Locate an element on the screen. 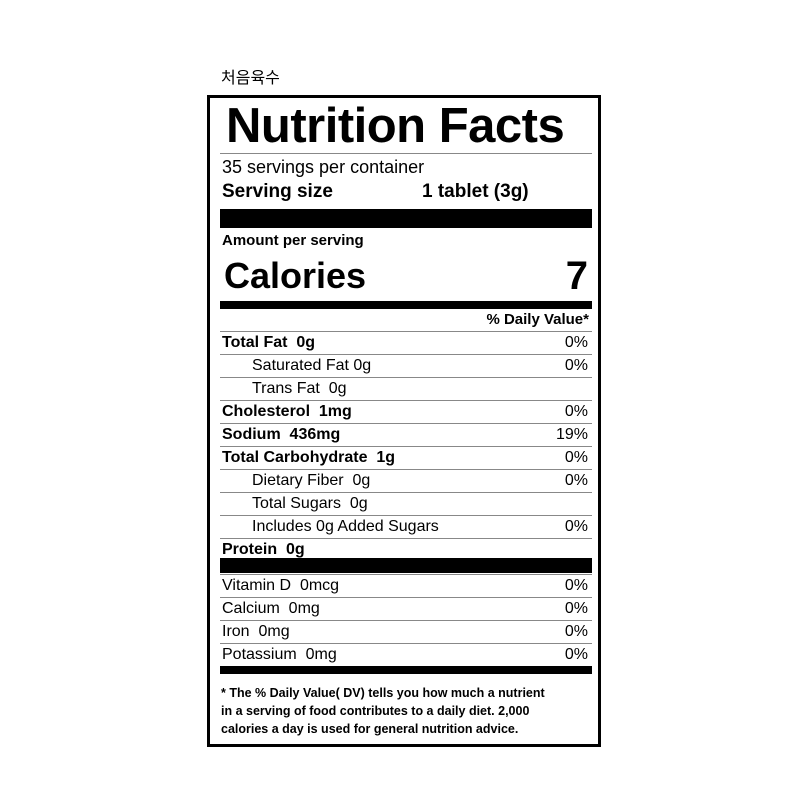 The width and height of the screenshot is (800, 800). nutrient-row: Saturated Fat 0g 0% is located at coordinates (406, 365).